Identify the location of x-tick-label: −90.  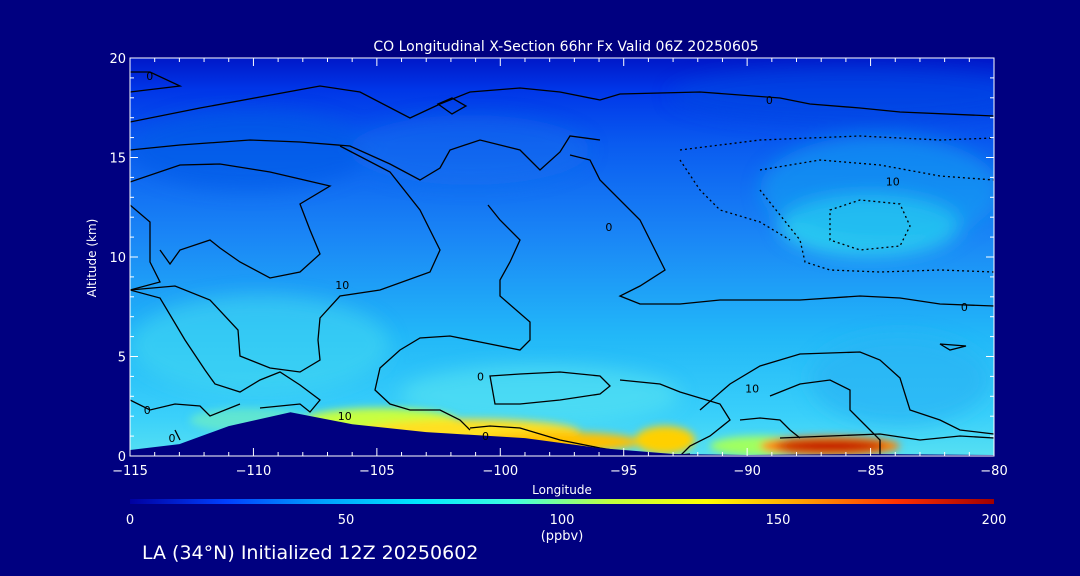
(746, 471).